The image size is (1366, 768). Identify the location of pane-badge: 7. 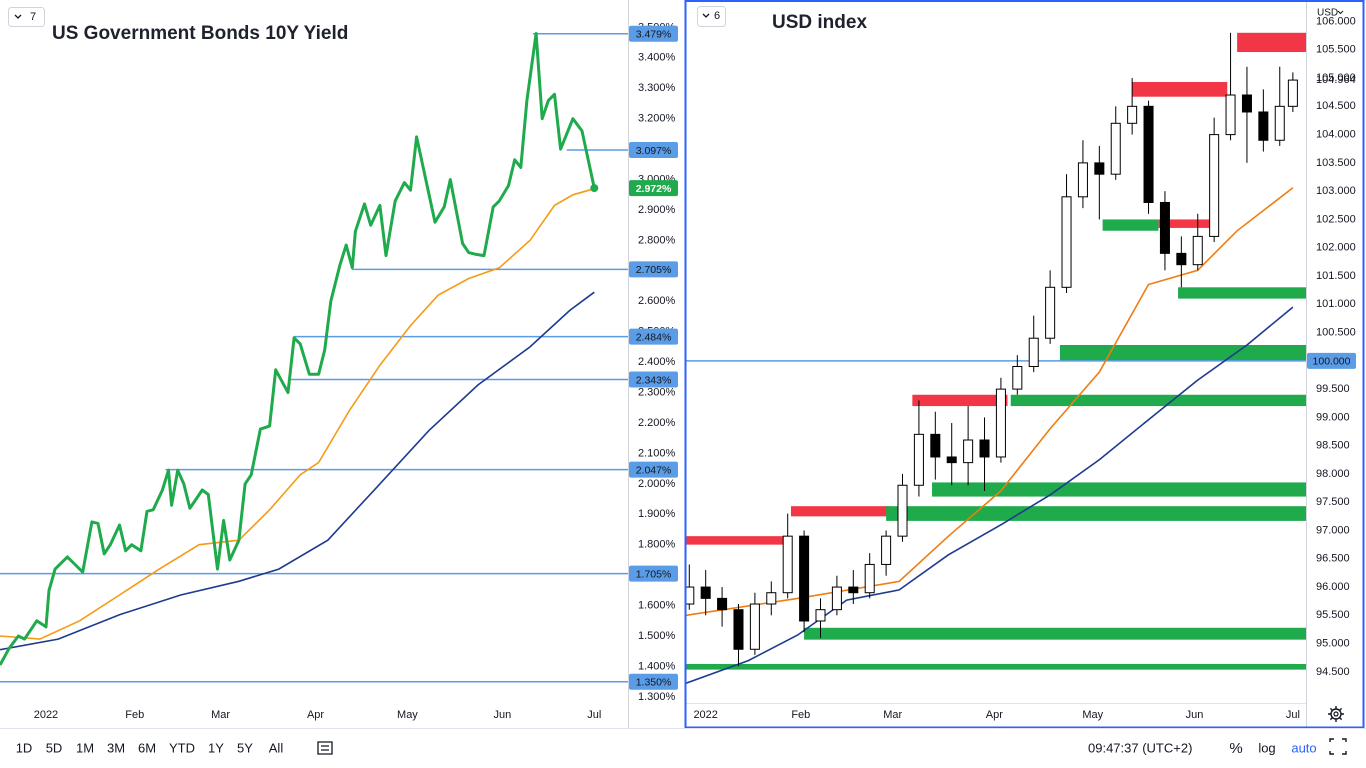
(26, 17).